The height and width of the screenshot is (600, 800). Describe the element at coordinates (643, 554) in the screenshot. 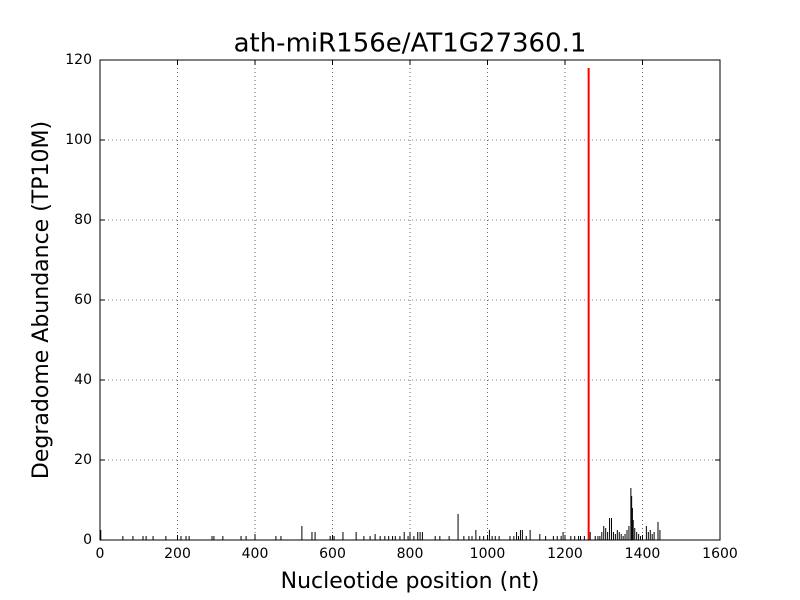

I see `x-tick-label: 1400` at that location.